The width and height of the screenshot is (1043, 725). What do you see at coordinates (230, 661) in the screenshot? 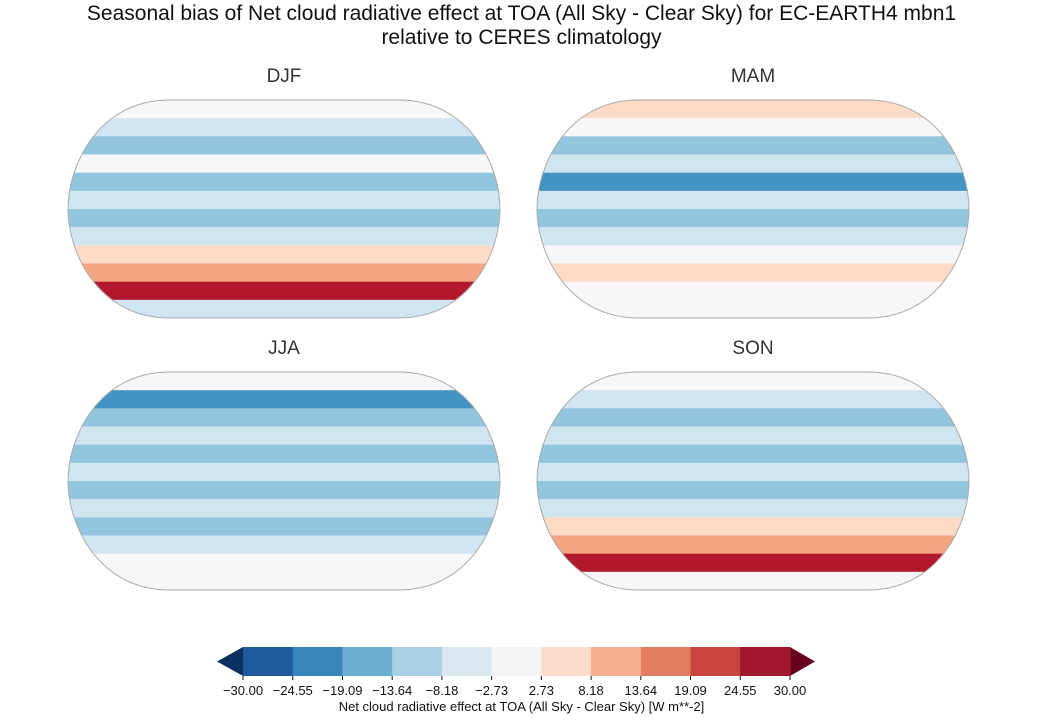
I see `colorbar-extend-low` at bounding box center [230, 661].